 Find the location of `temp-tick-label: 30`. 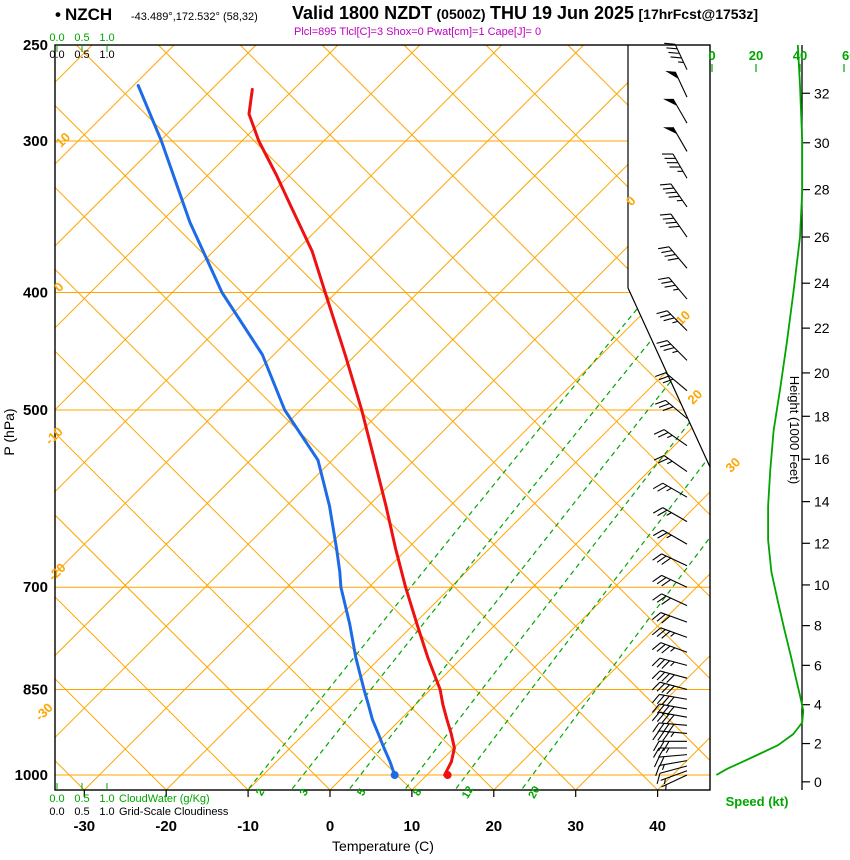

temp-tick-label: 30 is located at coordinates (575, 826).